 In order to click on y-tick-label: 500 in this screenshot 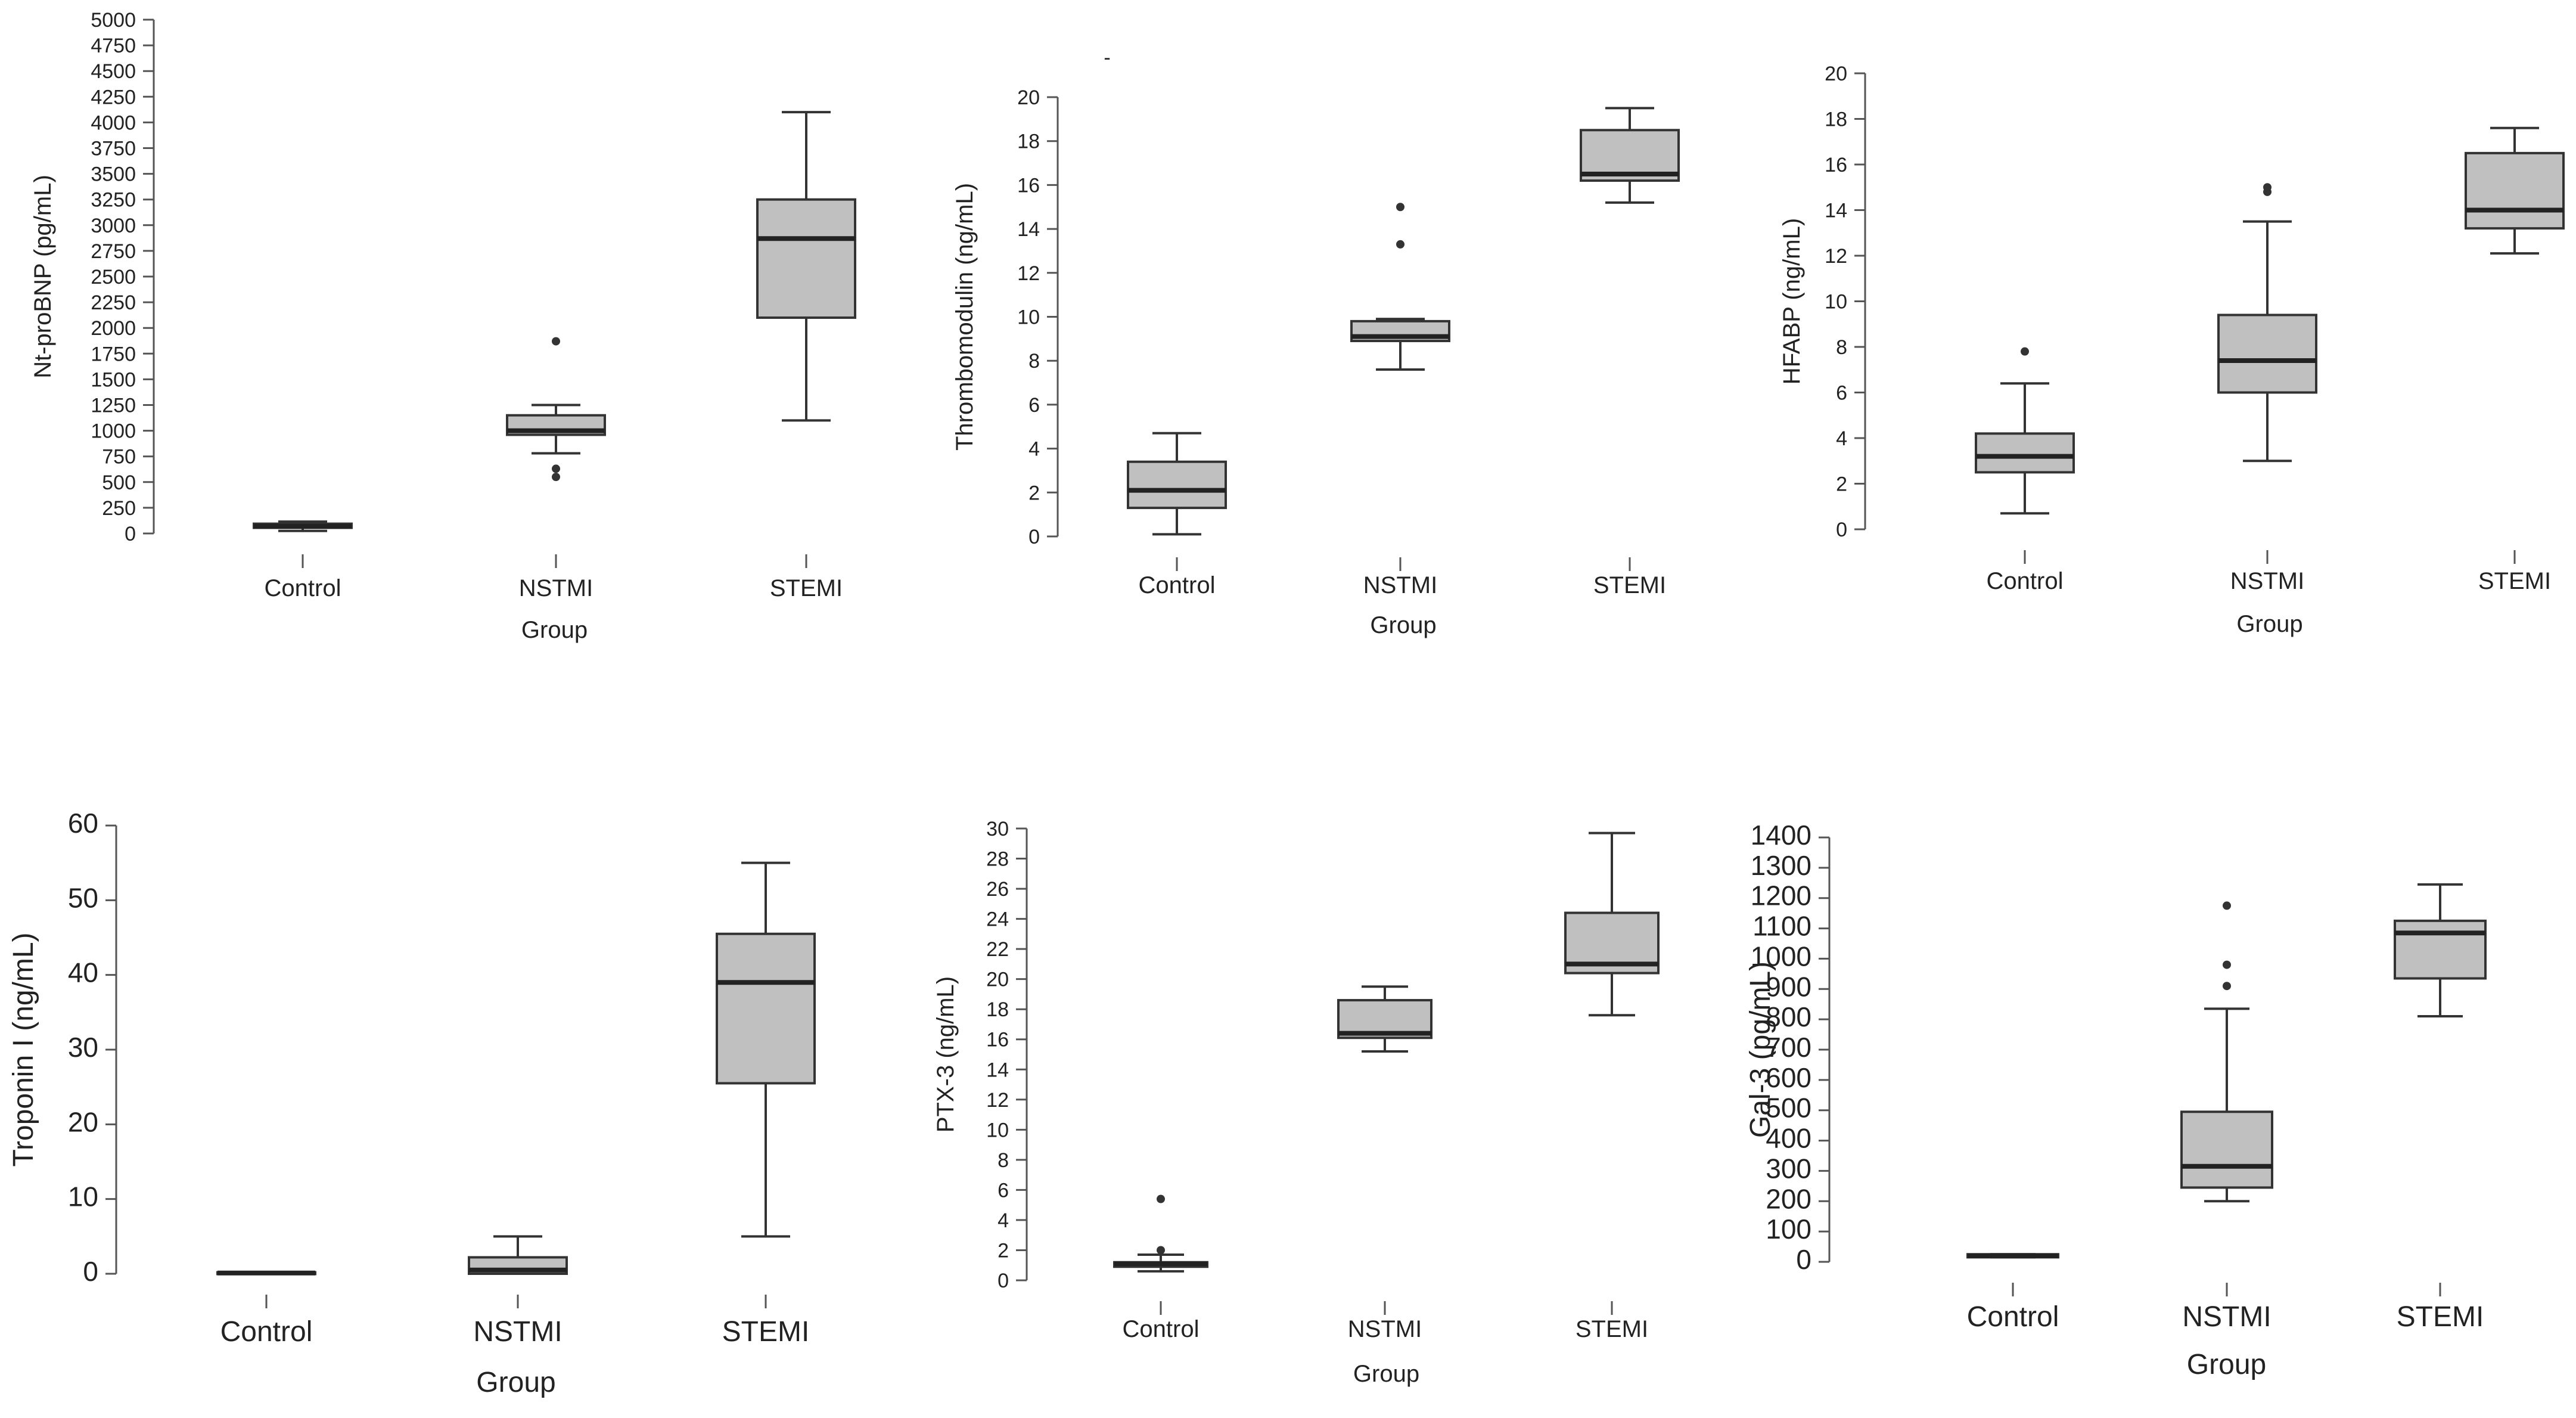, I will do `click(1788, 1108)`.